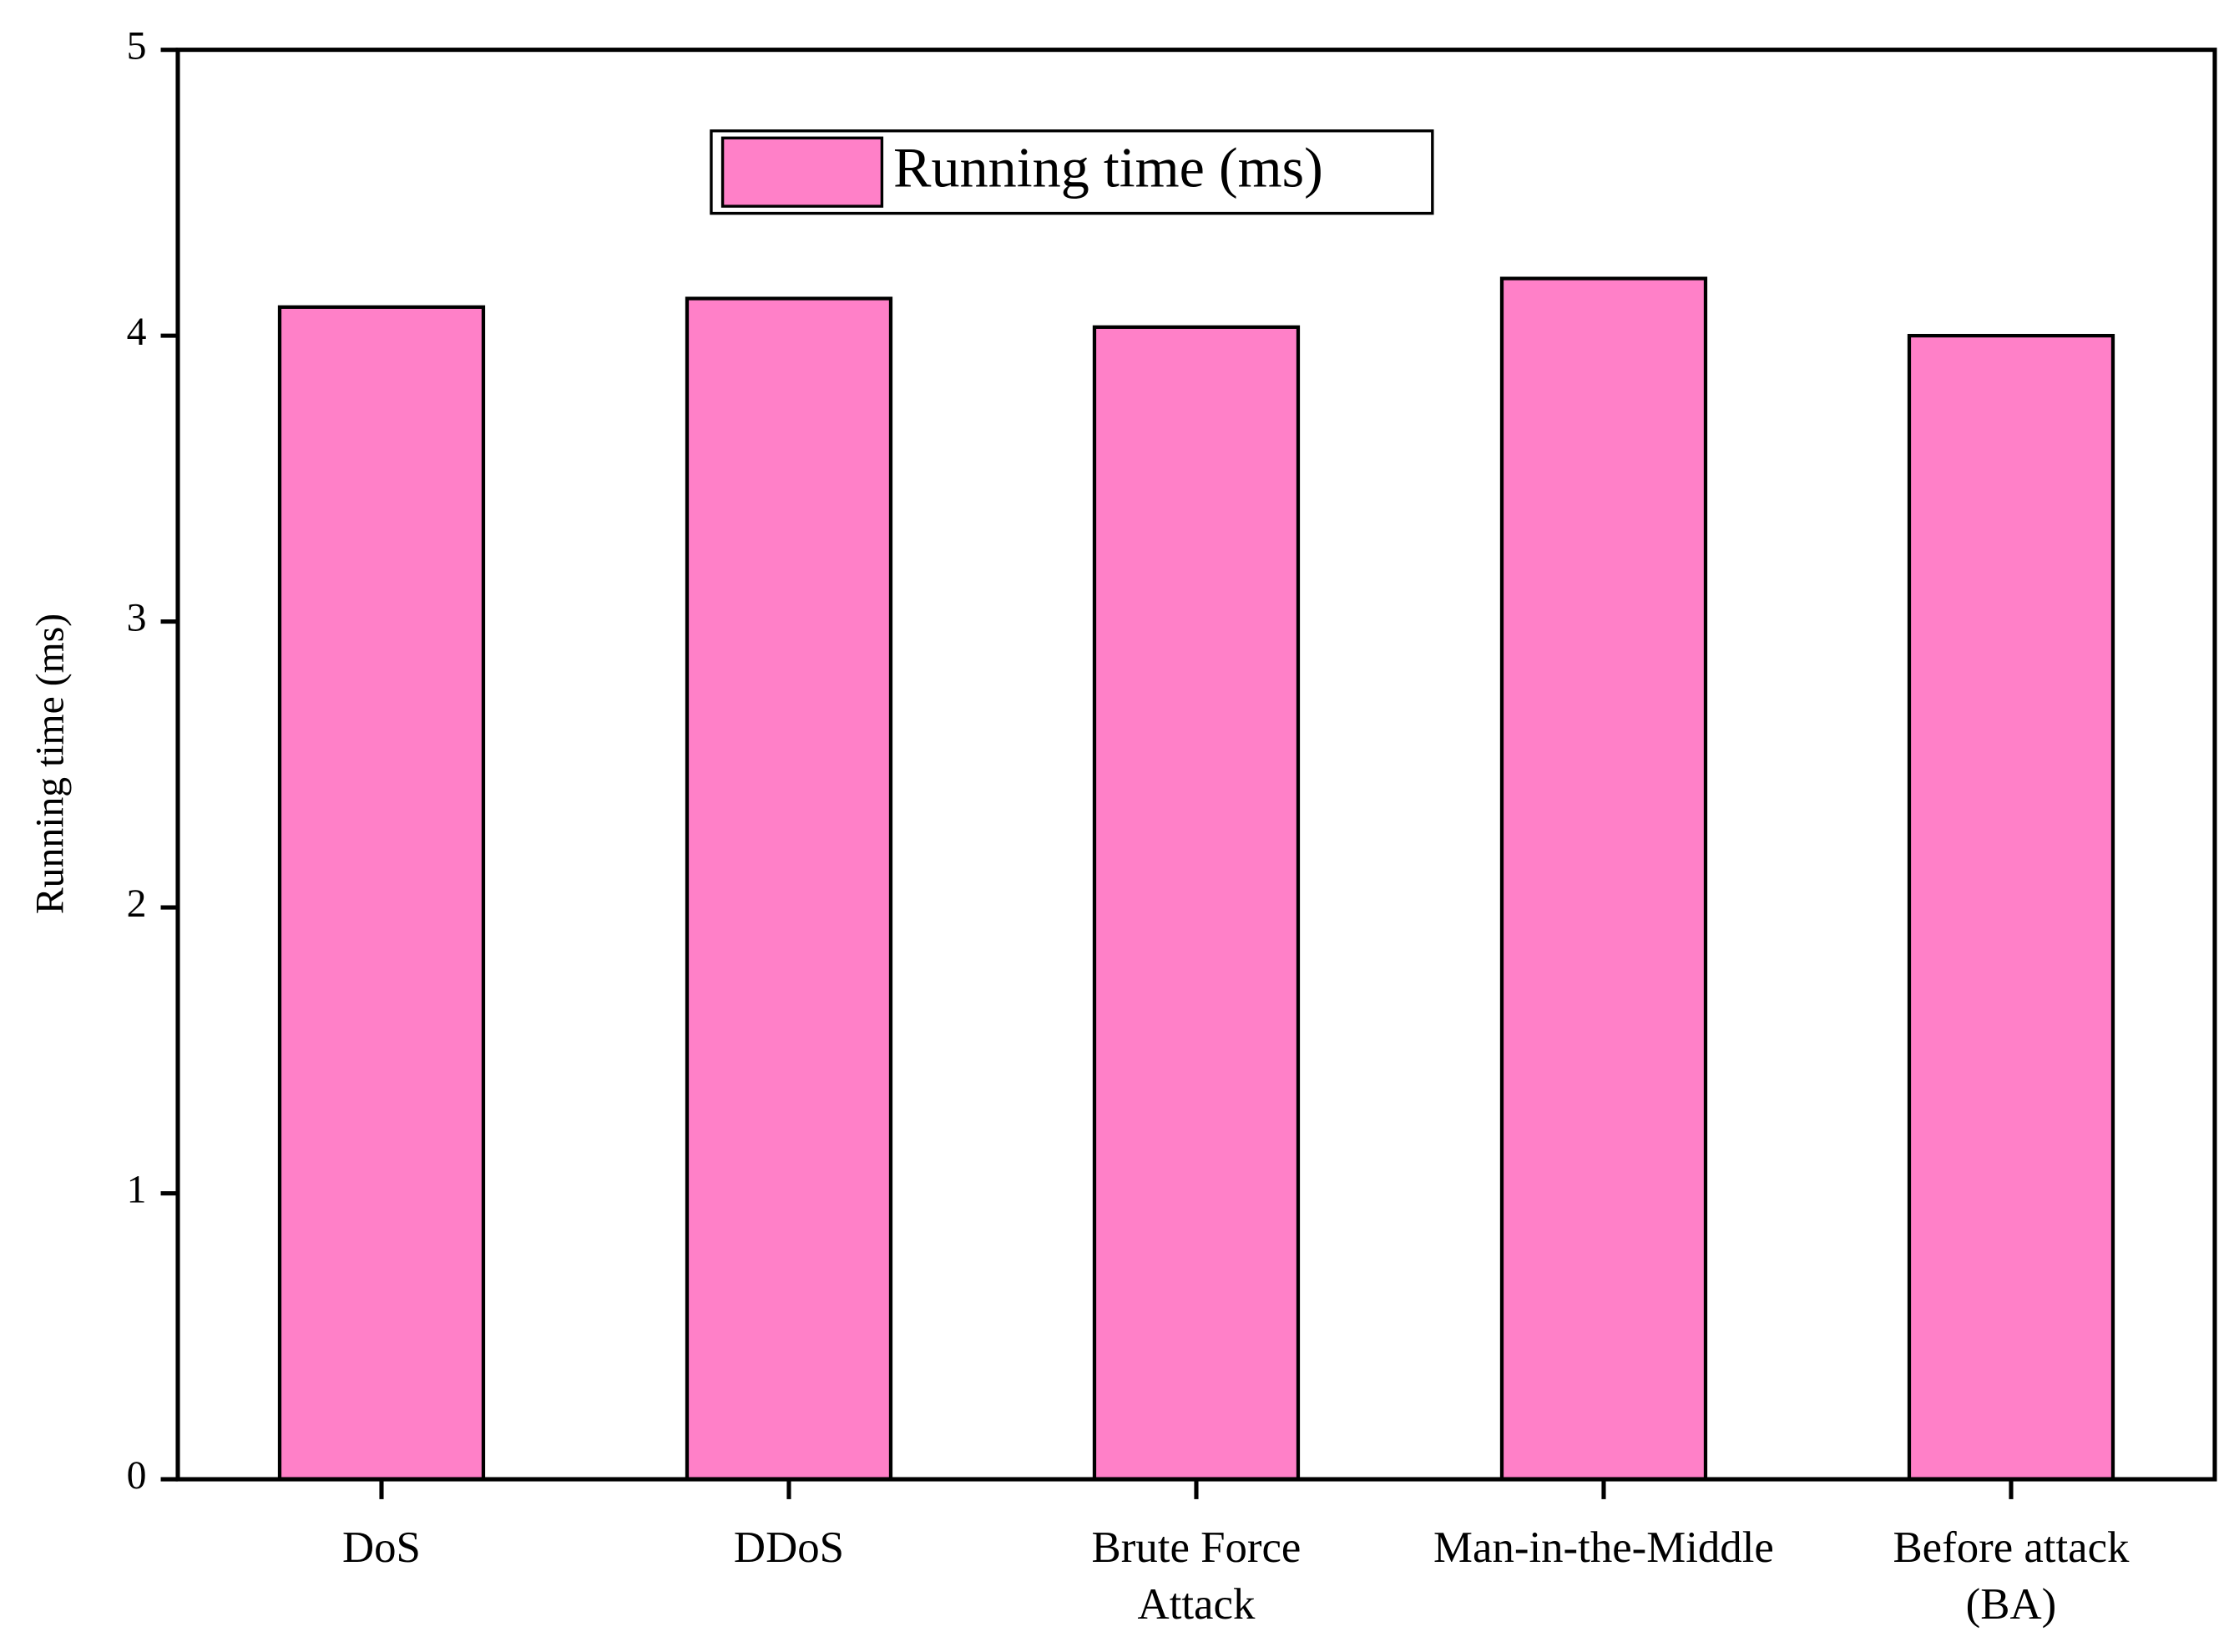 This screenshot has height=1652, width=2229. I want to click on x-tick-label: Before attack (BA), so click(2012, 1575).